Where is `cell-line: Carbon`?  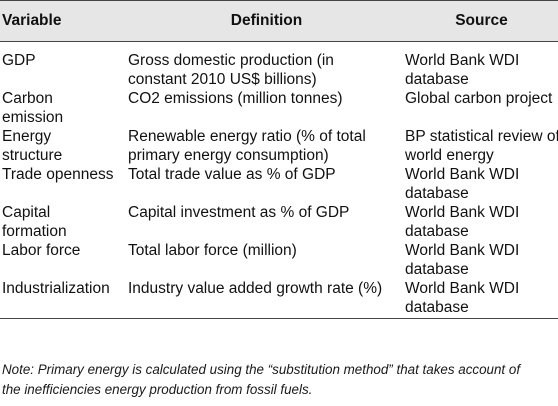 cell-line: Carbon is located at coordinates (27, 98).